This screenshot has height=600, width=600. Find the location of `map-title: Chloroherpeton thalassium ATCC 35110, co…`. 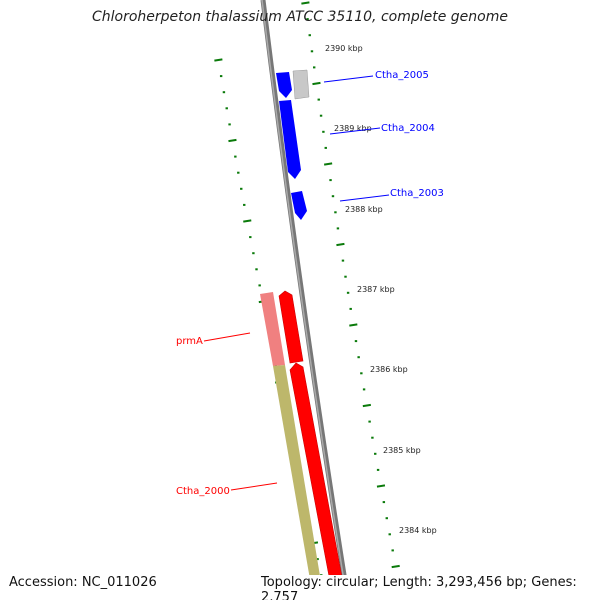

map-title: Chloroherpeton thalassium ATCC 35110, co… is located at coordinates (300, 17).